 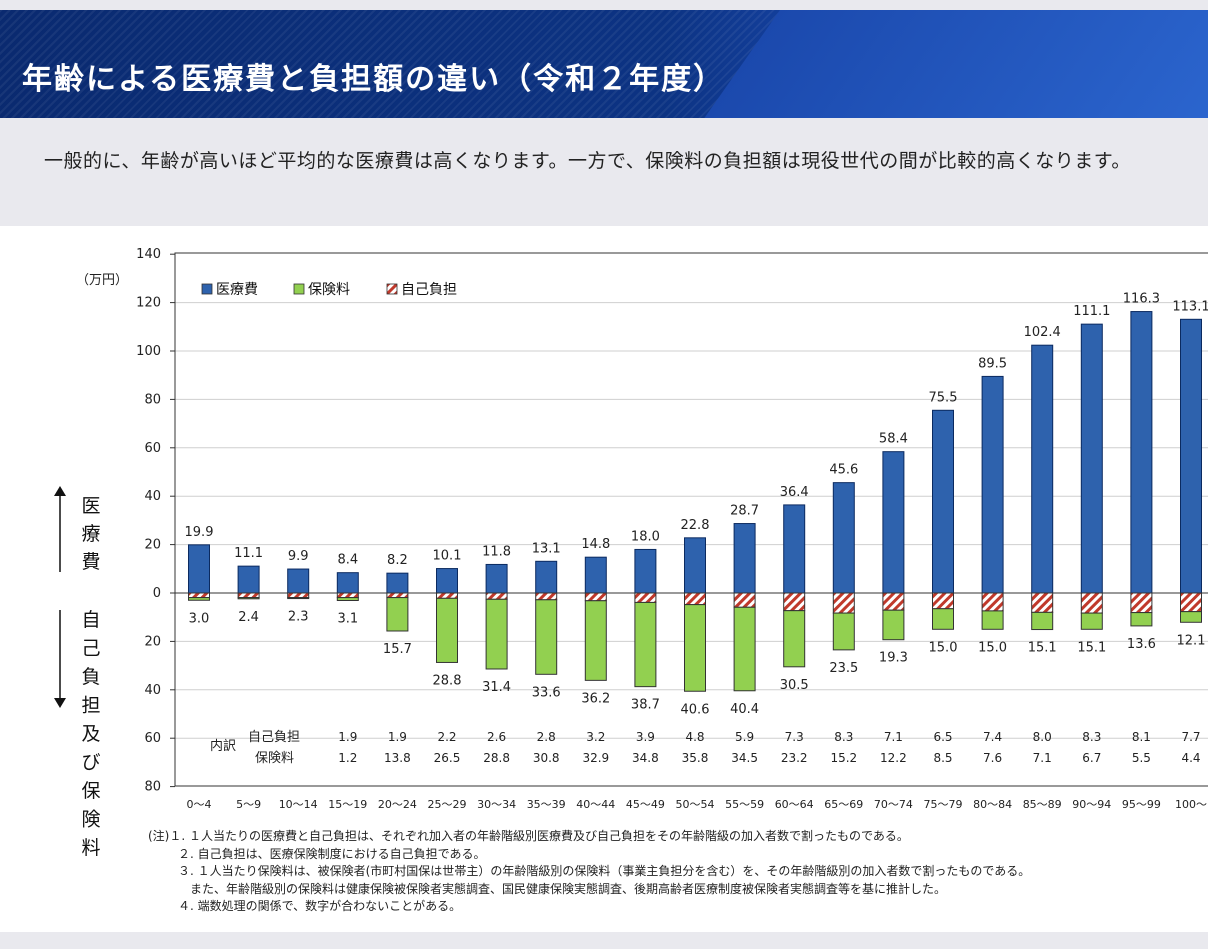 What do you see at coordinates (447, 556) in the screenshot?
I see `data-label-medical: 10.1` at bounding box center [447, 556].